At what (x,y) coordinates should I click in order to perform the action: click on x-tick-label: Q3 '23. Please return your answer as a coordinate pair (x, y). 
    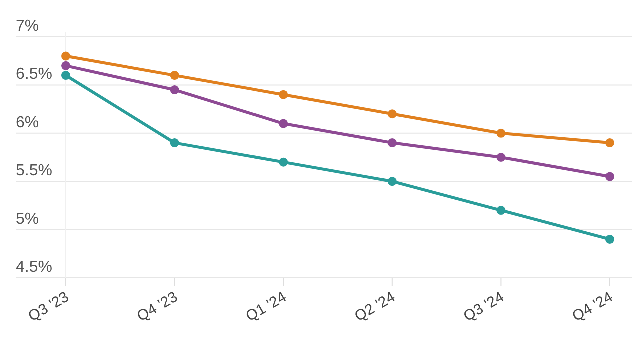
    Looking at the image, I should click on (49, 307).